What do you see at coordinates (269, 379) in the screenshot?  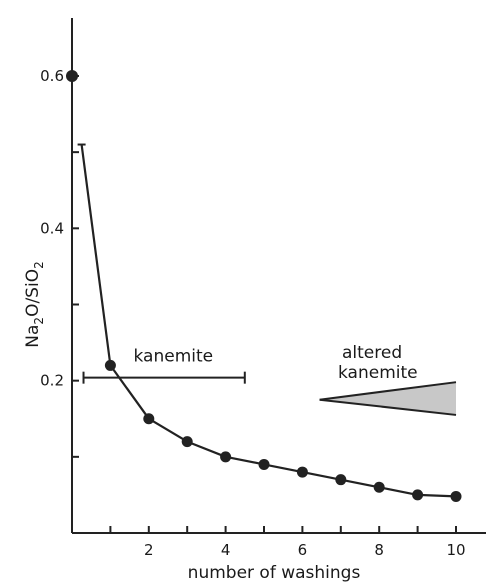 I see `annotations: kanemite altered kanemite` at bounding box center [269, 379].